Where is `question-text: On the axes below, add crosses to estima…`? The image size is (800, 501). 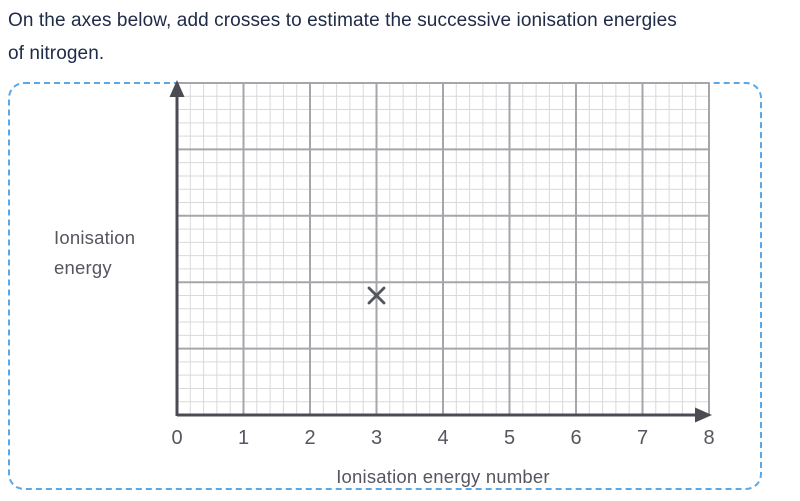 question-text: On the axes below, add crosses to estima… is located at coordinates (342, 37).